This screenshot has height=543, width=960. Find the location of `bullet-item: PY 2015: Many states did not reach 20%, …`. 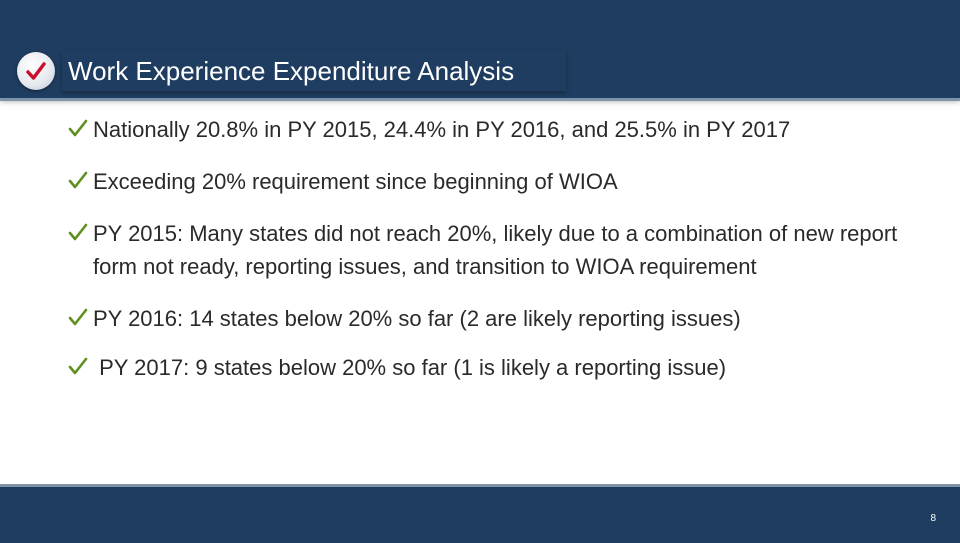

bullet-item: PY 2015: Many states did not reach 20%, … is located at coordinates (498, 250).